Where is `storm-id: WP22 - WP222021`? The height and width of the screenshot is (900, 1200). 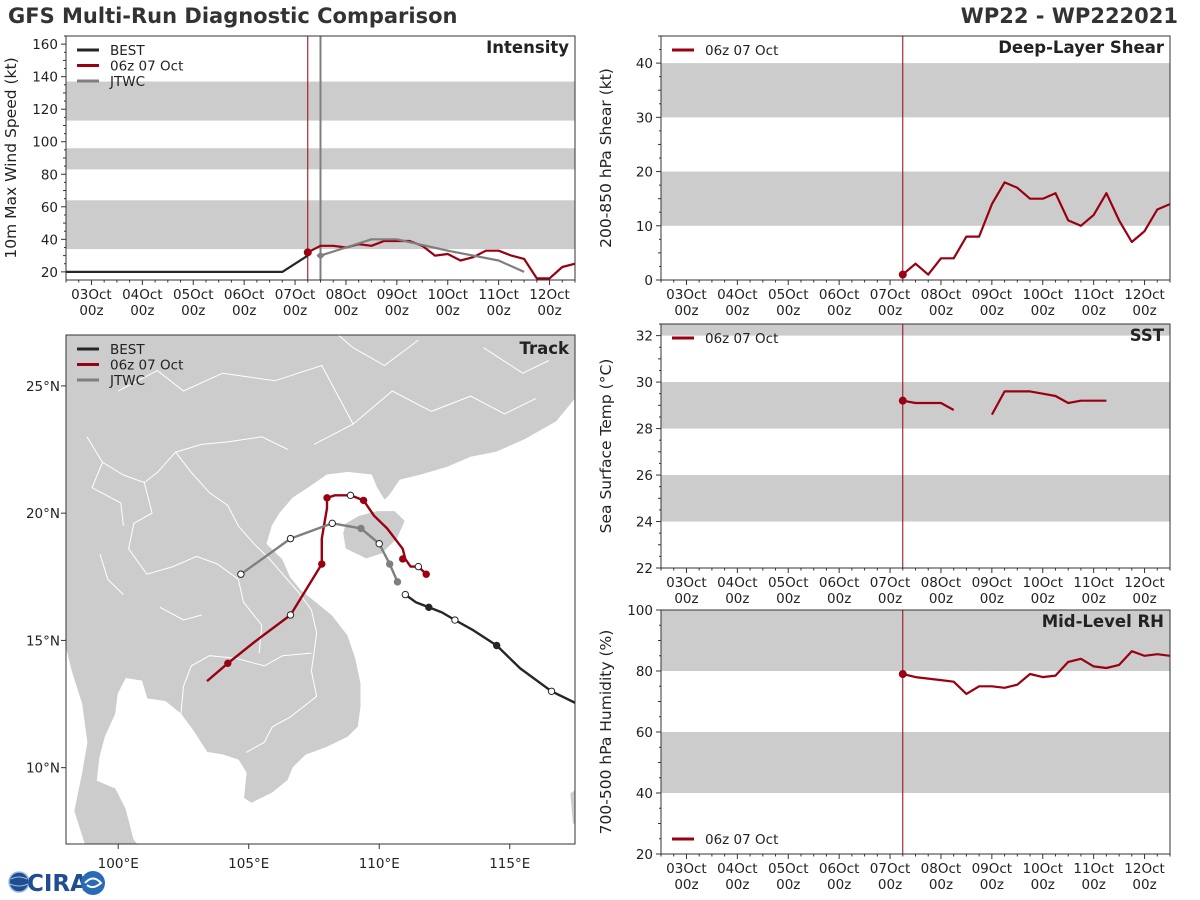 storm-id: WP22 - WP222021 is located at coordinates (1069, 16).